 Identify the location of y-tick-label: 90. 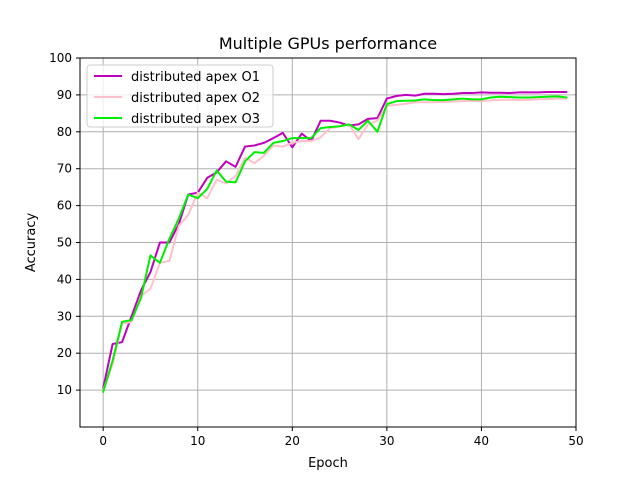
(64, 95).